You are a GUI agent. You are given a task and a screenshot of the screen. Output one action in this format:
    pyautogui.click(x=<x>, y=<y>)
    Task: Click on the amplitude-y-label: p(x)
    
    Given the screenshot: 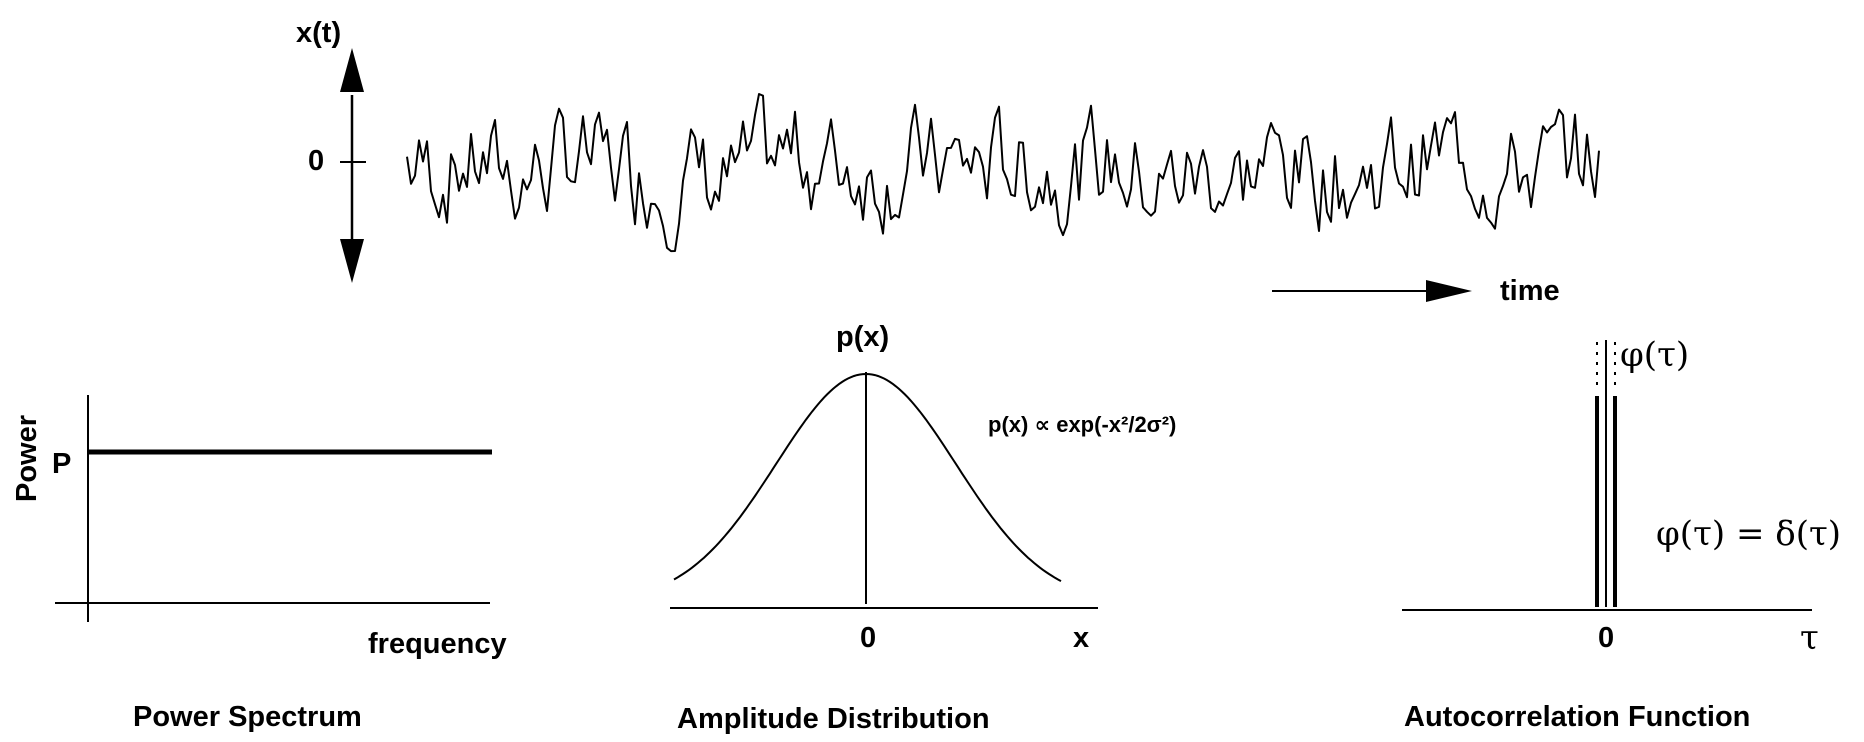 What is the action you would take?
    pyautogui.click(x=862, y=337)
    